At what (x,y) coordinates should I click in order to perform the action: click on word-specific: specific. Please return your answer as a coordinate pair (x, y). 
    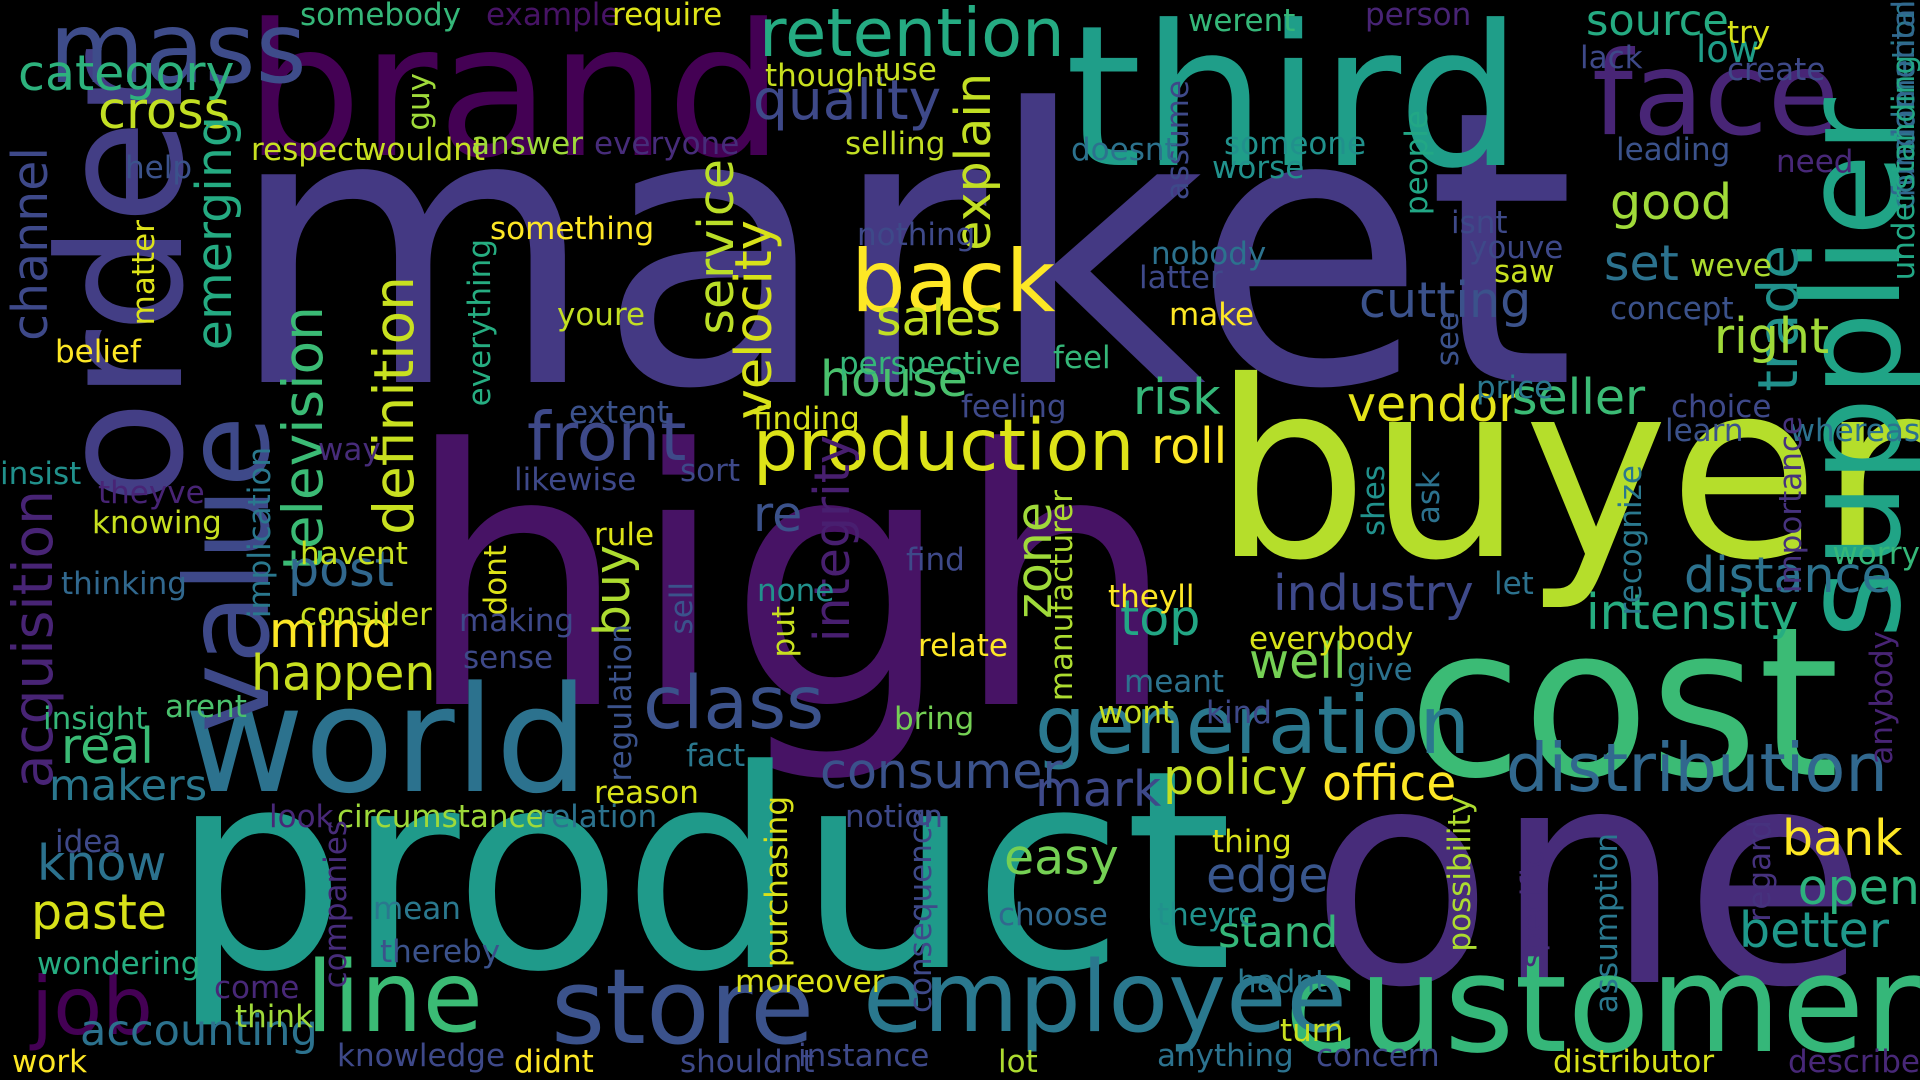
    Looking at the image, I should click on (1533, 910).